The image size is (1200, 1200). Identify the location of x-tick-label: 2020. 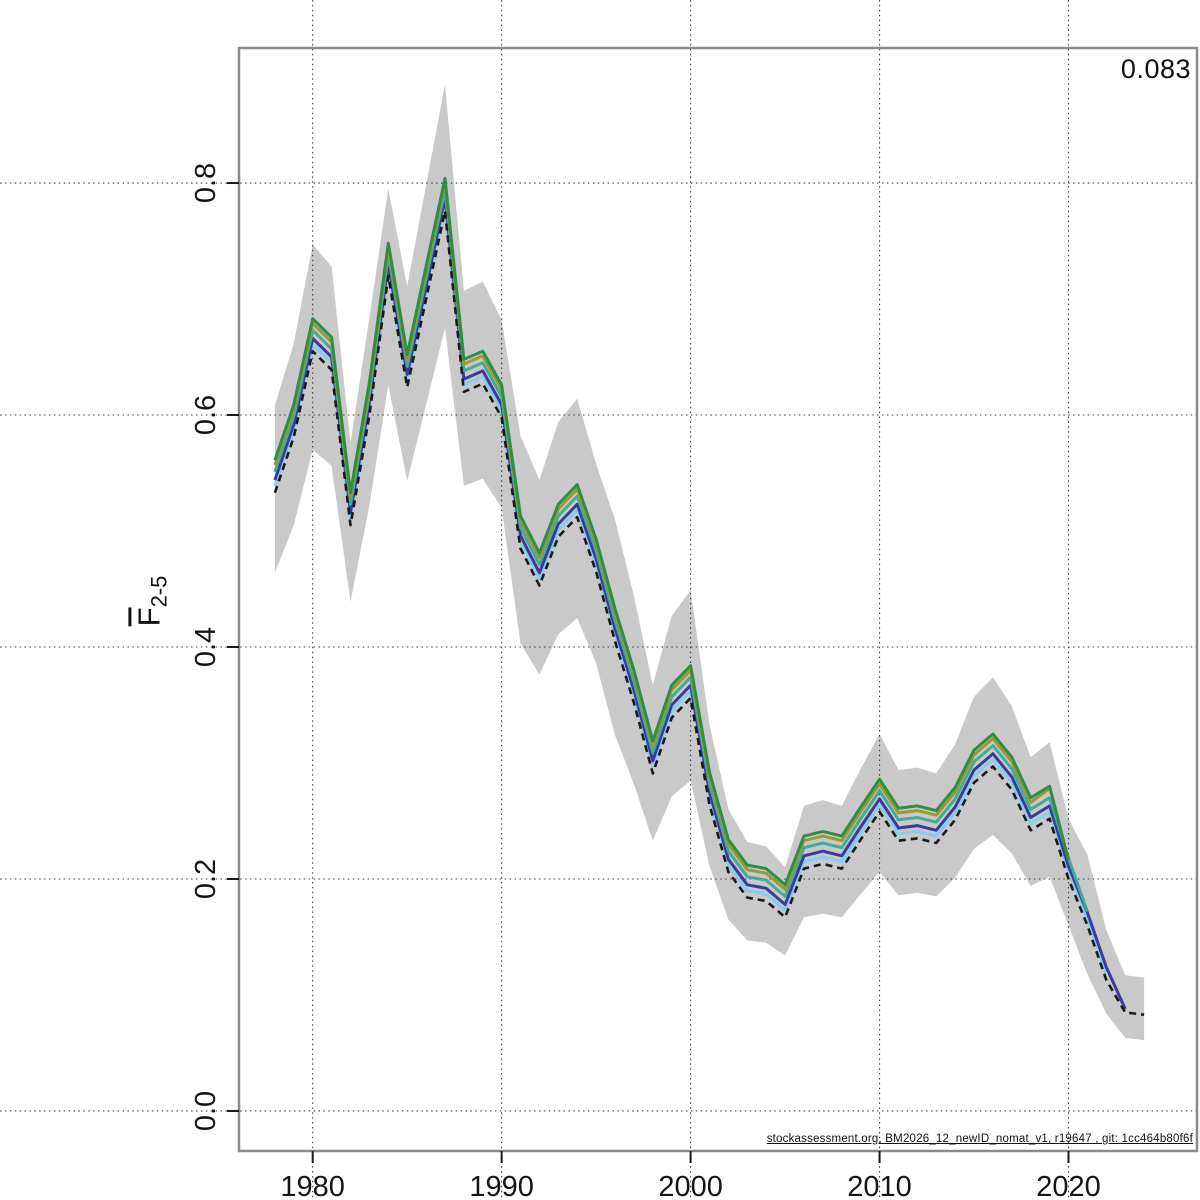
(1068, 1185).